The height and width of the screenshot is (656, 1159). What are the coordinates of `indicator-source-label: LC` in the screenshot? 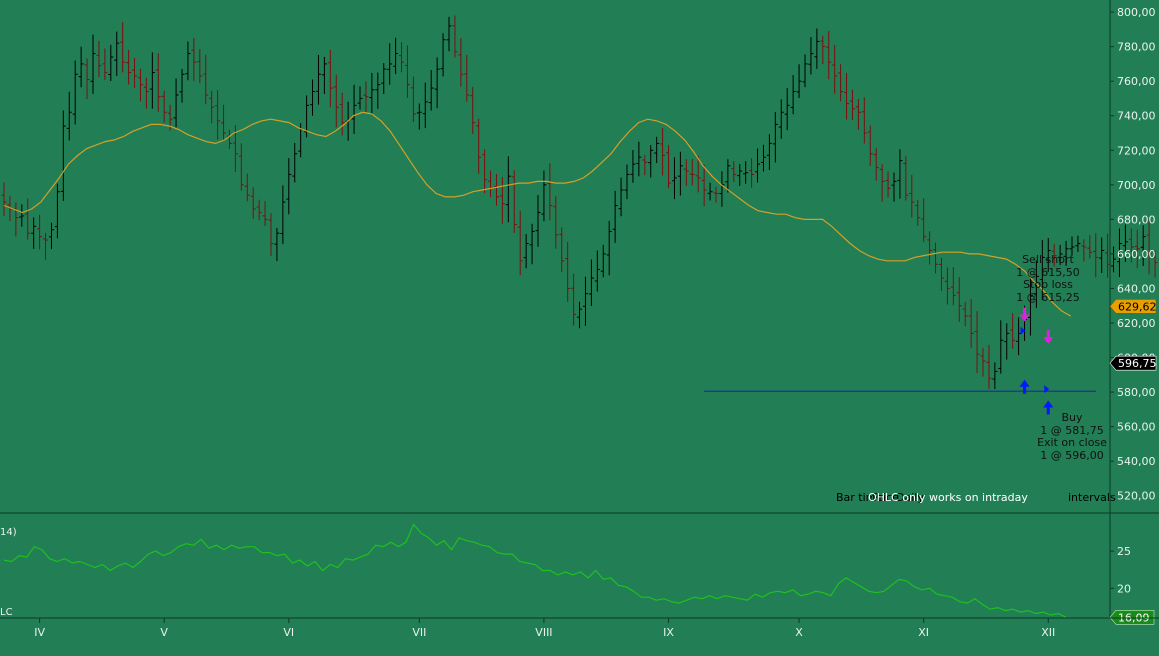 It's located at (6, 612).